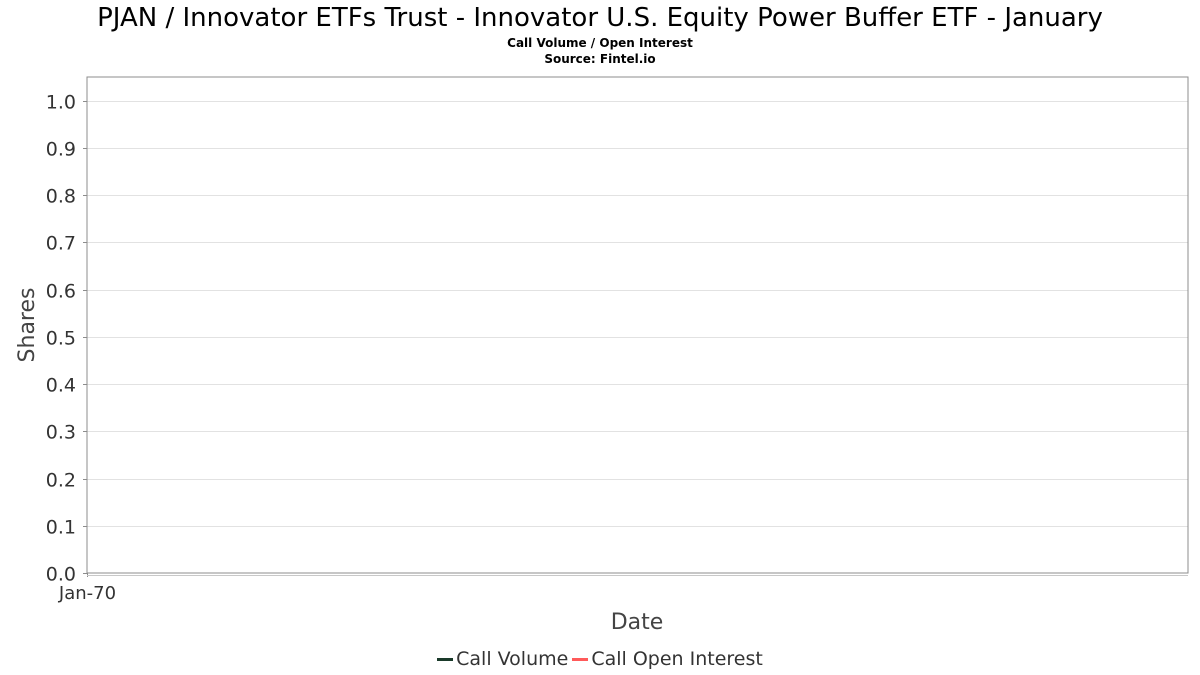  Describe the element at coordinates (61, 339) in the screenshot. I see `y-tick-label: 0.5` at that location.